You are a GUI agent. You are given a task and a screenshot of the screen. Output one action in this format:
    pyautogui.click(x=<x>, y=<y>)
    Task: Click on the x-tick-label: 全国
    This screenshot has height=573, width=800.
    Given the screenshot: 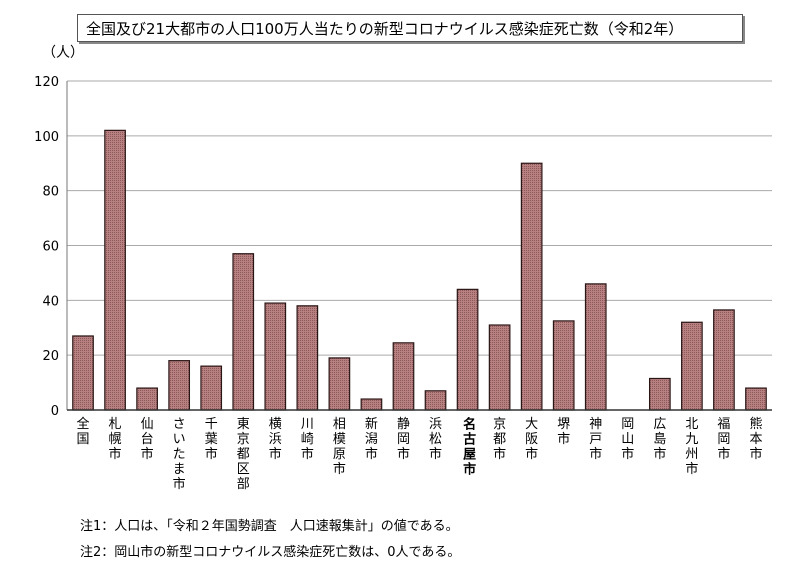 What is the action you would take?
    pyautogui.click(x=83, y=431)
    